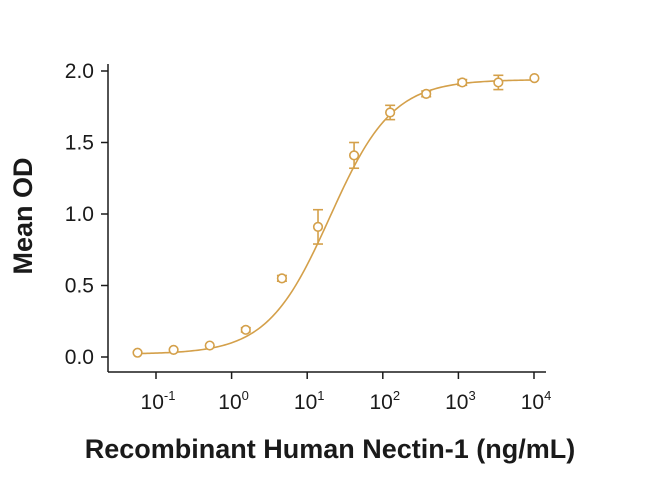 This screenshot has width=650, height=481. What do you see at coordinates (536, 401) in the screenshot?
I see `x-tick-label: 10⁴` at bounding box center [536, 401].